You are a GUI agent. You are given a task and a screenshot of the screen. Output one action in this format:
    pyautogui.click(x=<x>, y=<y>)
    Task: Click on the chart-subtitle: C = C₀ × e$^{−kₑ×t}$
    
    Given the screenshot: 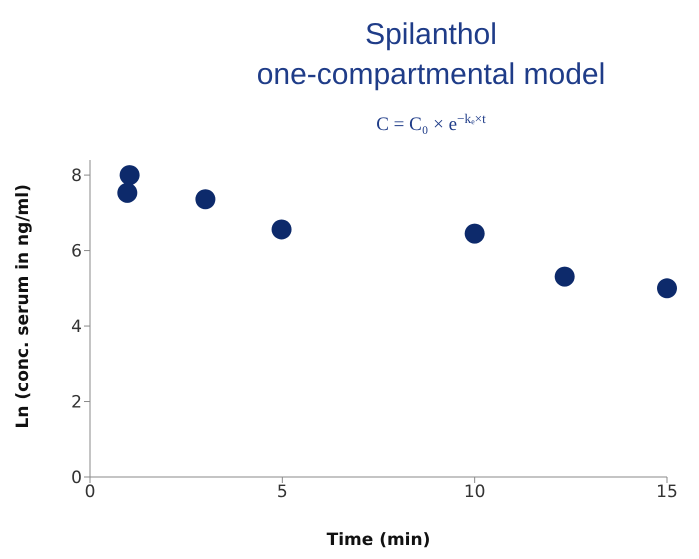 What is the action you would take?
    pyautogui.click(x=431, y=122)
    